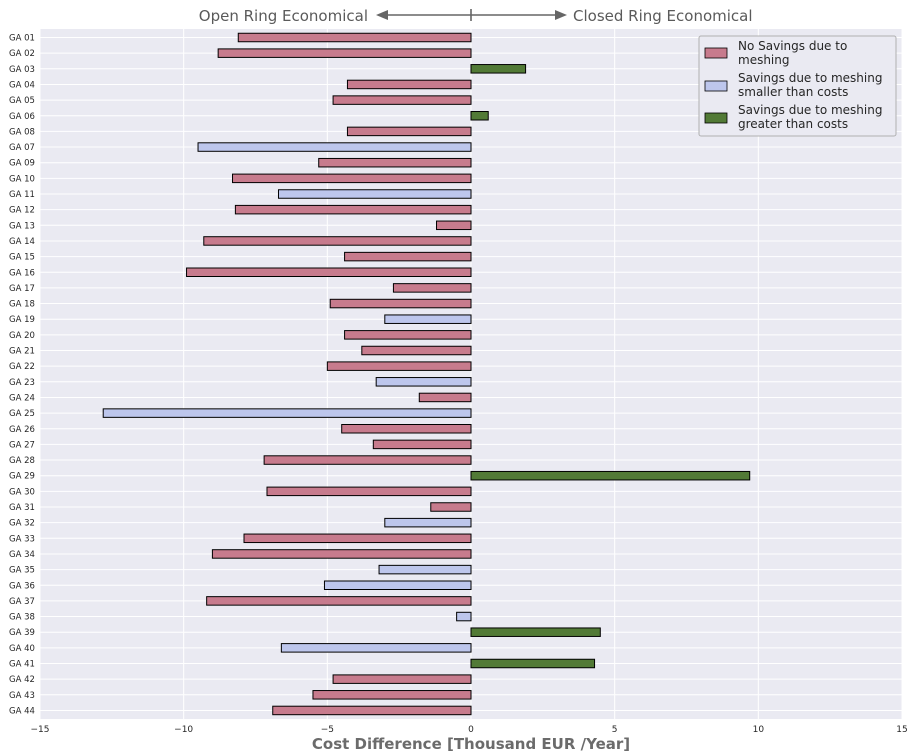 The height and width of the screenshot is (753, 907). I want to click on arrow-right-icon, so click(561, 15).